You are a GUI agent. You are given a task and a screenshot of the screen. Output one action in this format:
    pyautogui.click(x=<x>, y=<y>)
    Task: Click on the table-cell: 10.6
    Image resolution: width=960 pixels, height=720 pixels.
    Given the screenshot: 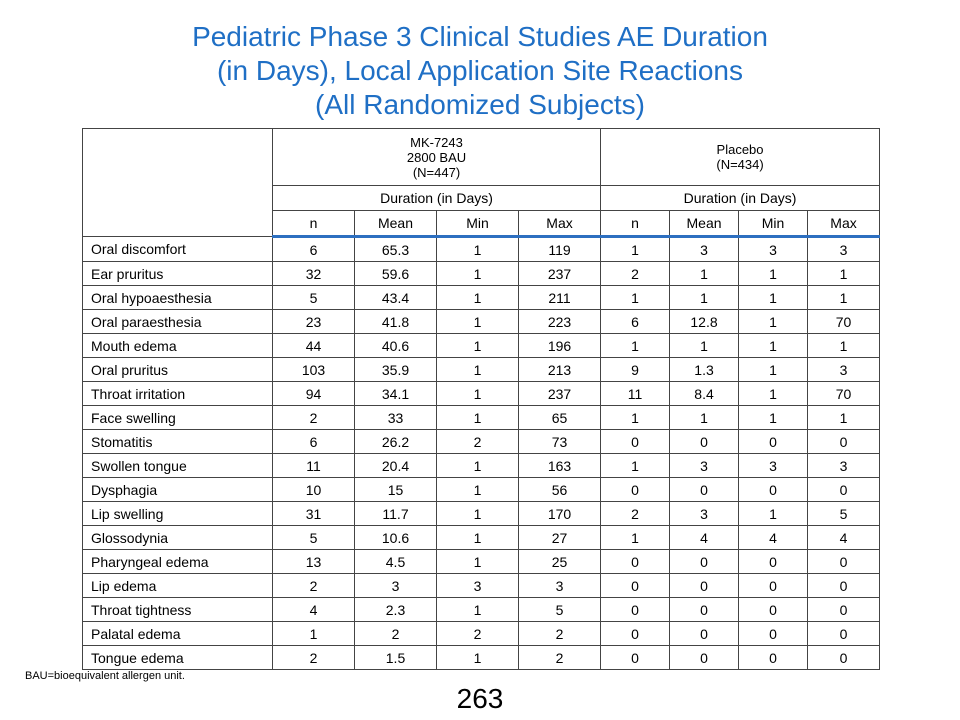 What is the action you would take?
    pyautogui.click(x=395, y=537)
    